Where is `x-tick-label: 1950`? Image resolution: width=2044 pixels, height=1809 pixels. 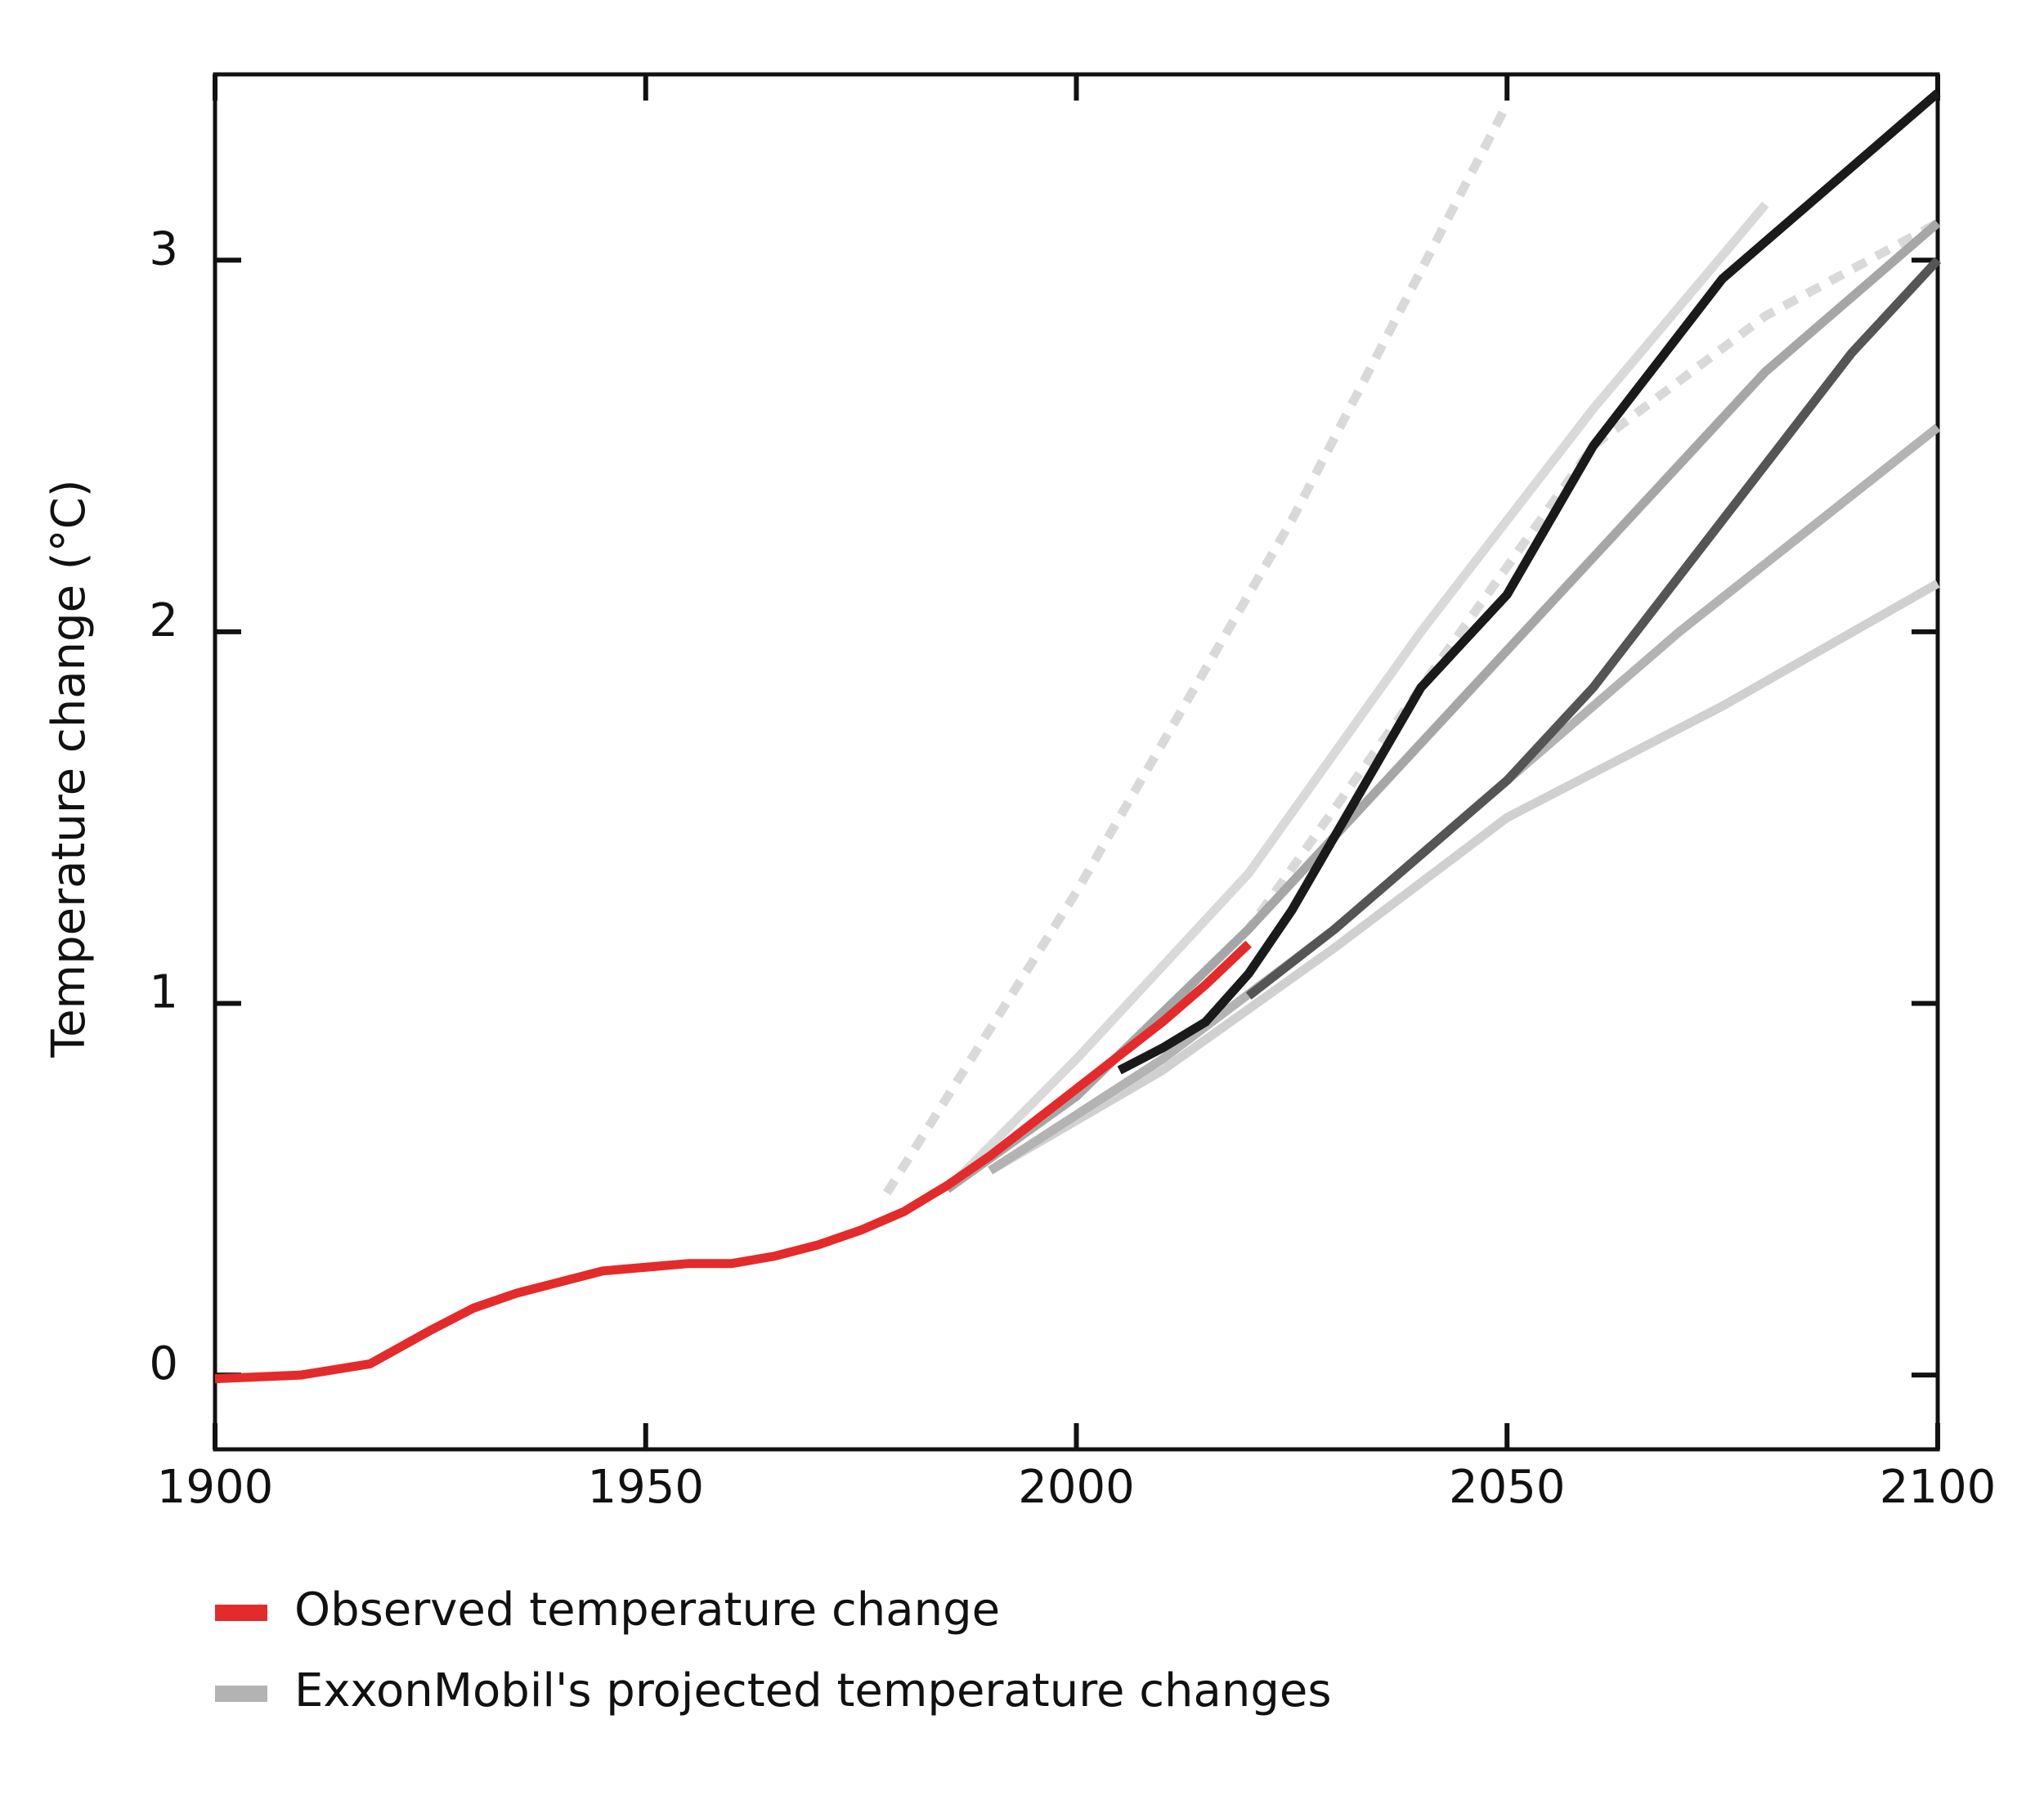 x-tick-label: 1950 is located at coordinates (645, 1488).